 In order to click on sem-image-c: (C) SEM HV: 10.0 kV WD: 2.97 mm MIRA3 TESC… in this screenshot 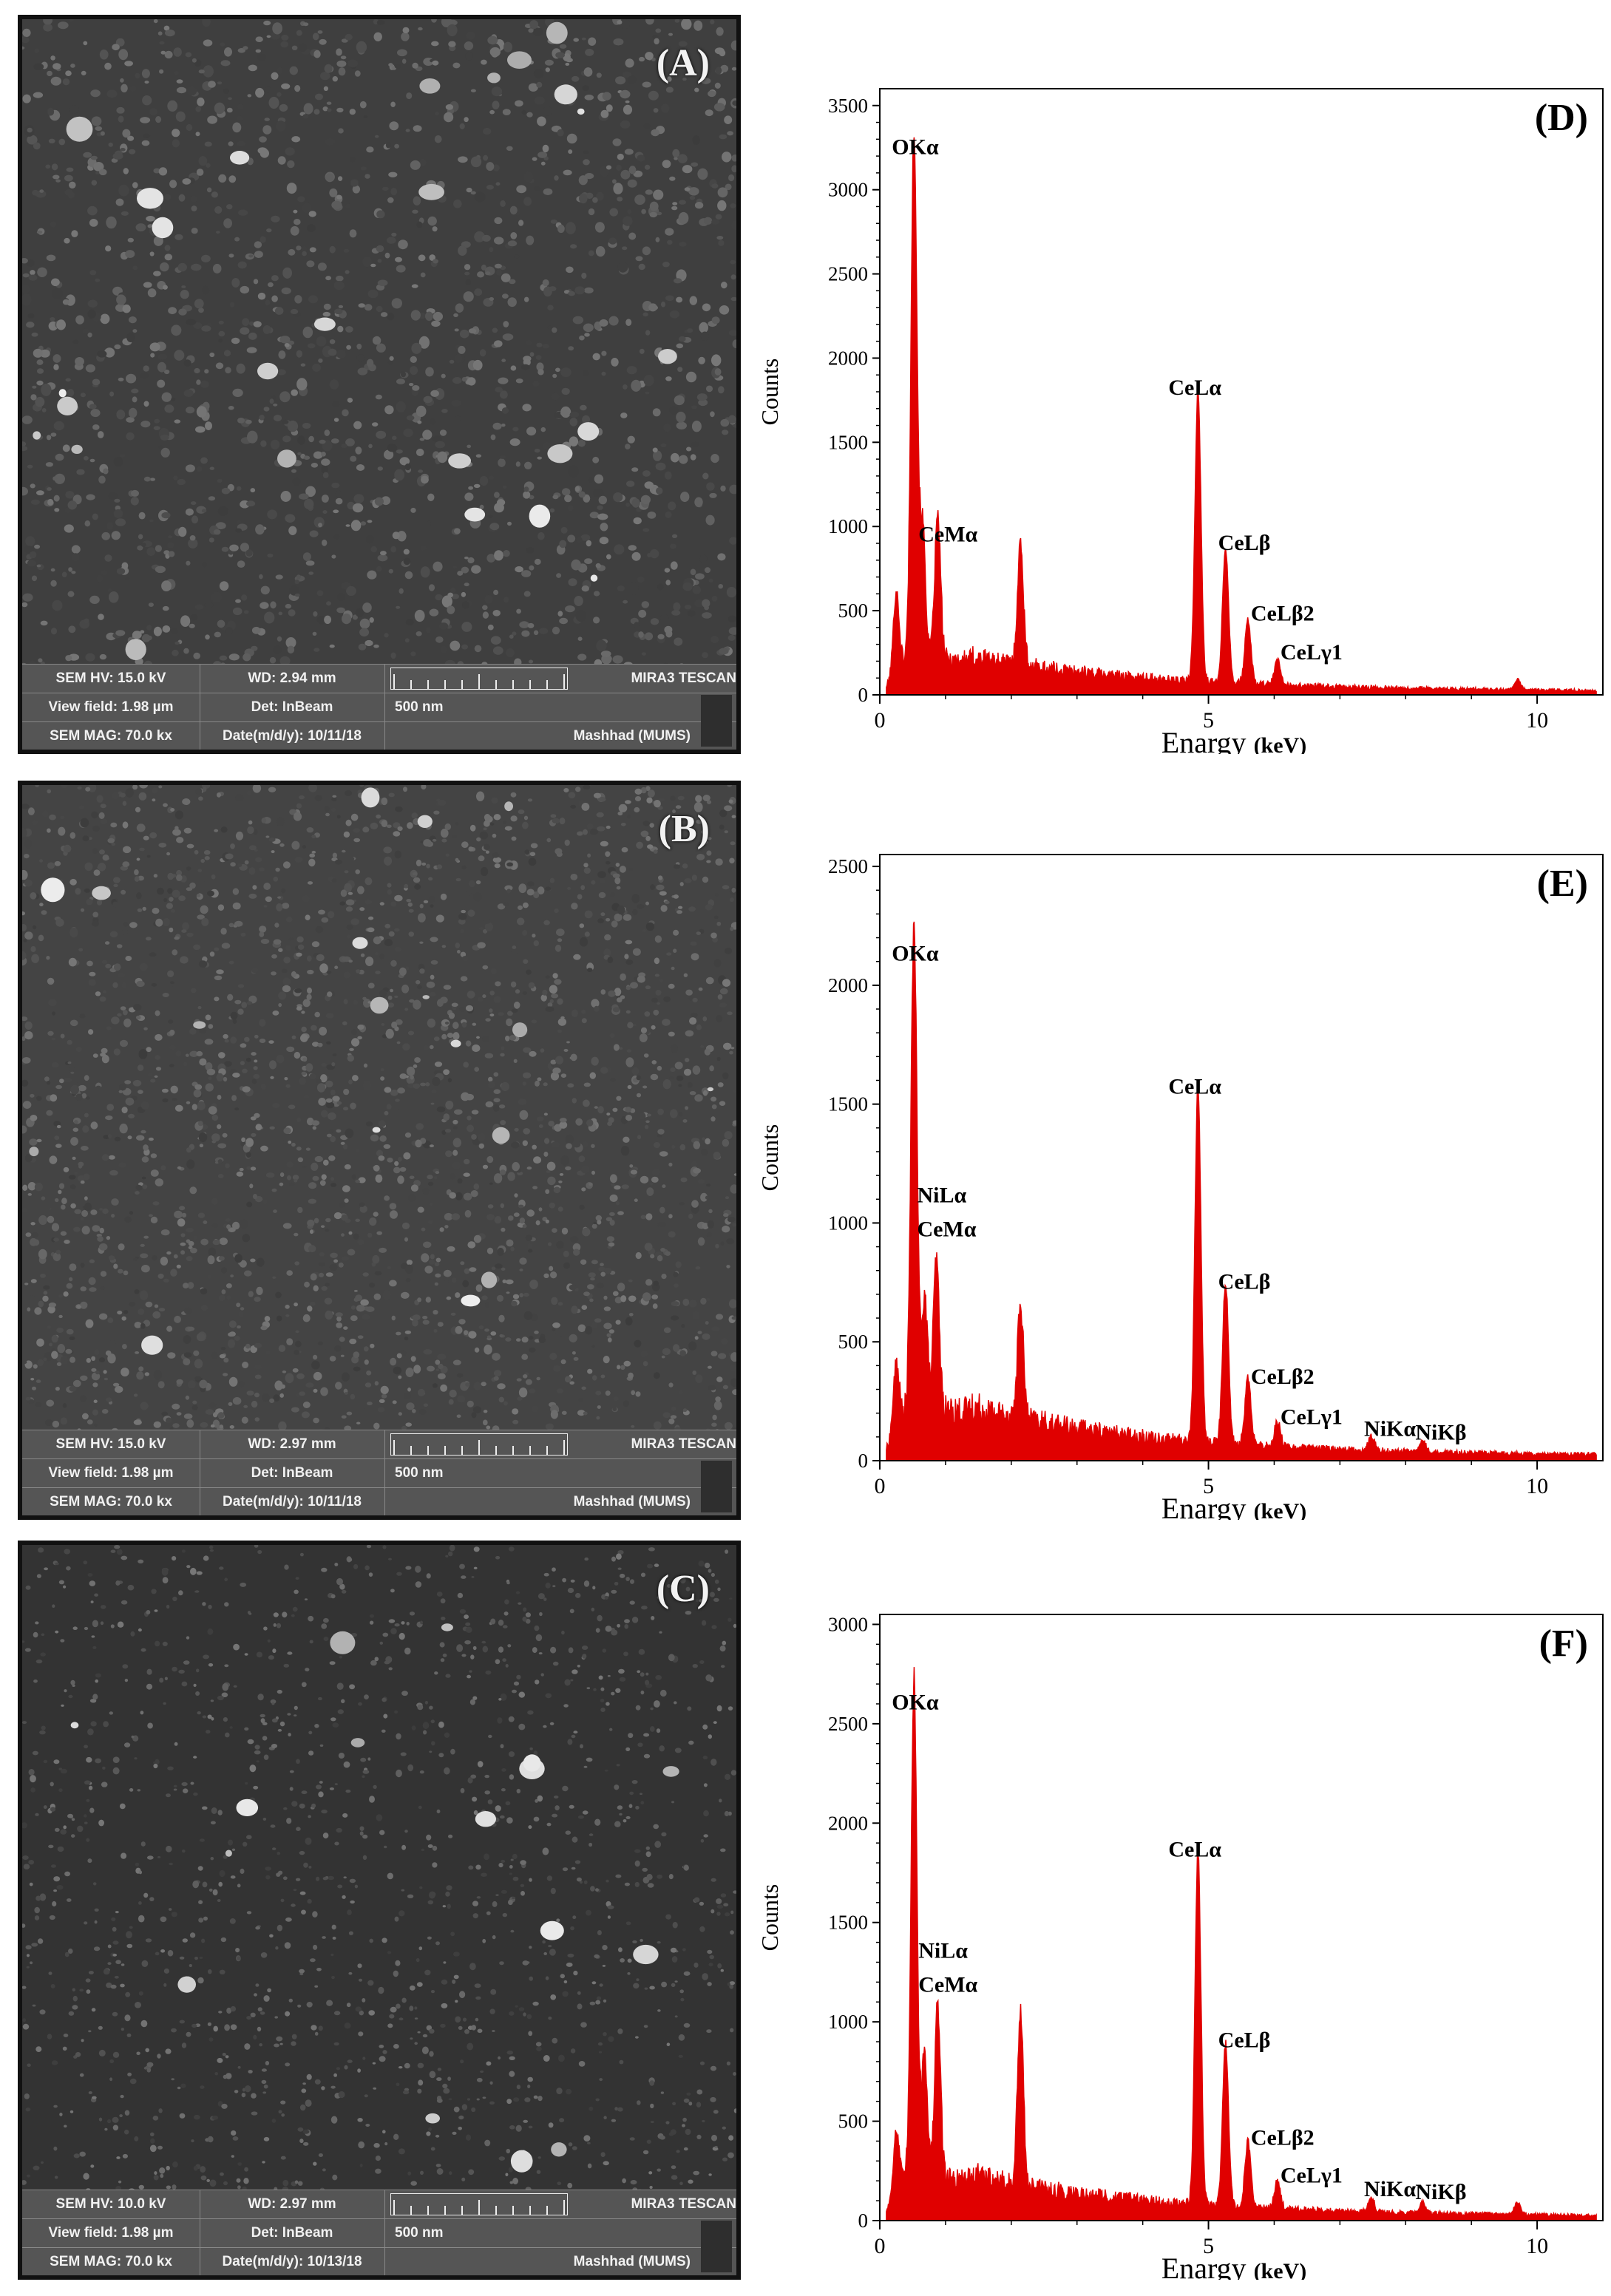, I will do `click(380, 1910)`.